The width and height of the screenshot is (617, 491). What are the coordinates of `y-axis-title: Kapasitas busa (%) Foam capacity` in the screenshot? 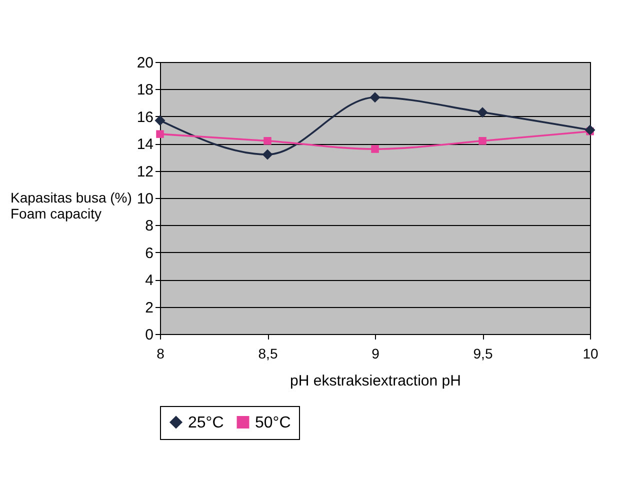 It's located at (71, 206).